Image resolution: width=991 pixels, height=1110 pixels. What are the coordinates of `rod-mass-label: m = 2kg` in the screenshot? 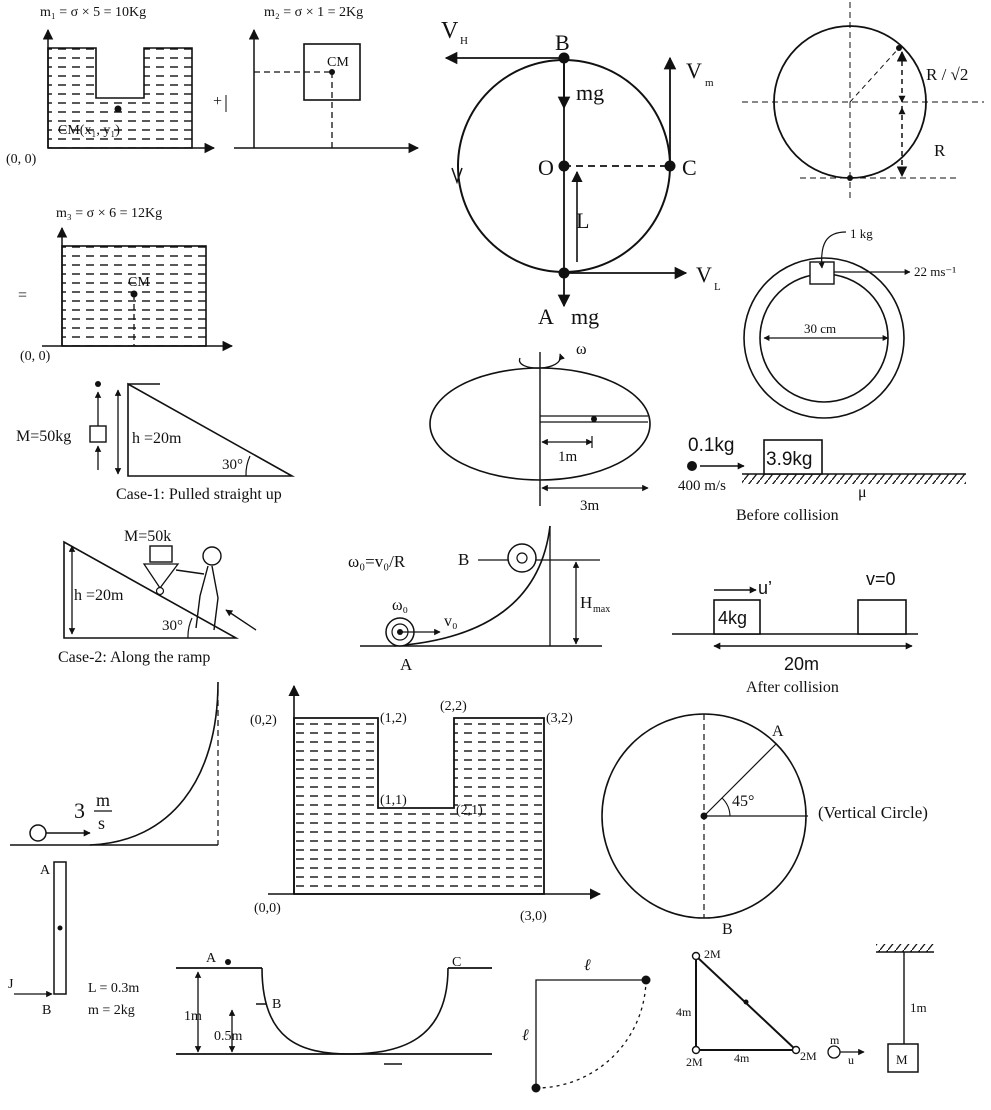 It's located at (111, 1010).